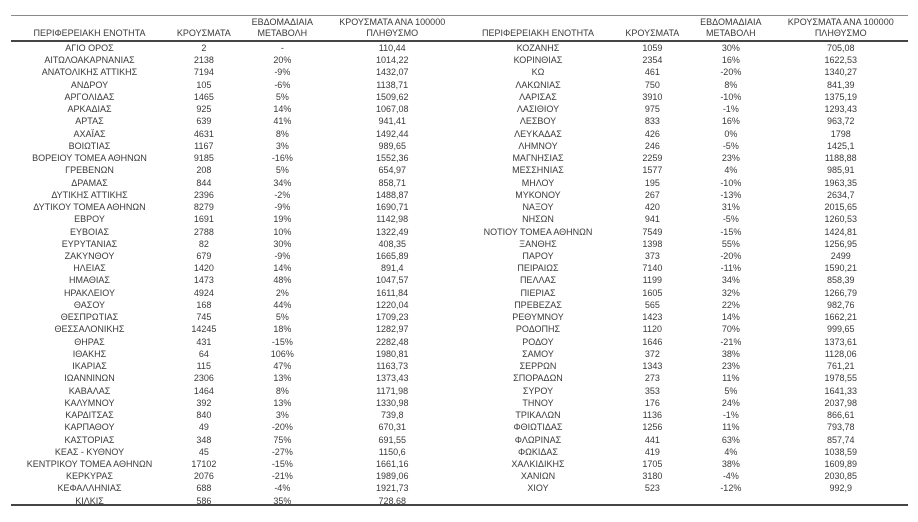  Describe the element at coordinates (731, 390) in the screenshot. I see `weekly-change-cell: 5%` at that location.